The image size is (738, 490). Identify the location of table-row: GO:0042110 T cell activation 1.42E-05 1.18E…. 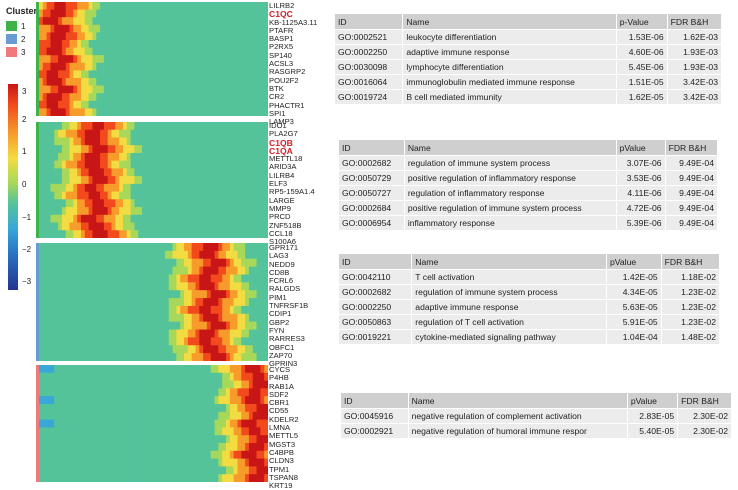
(529, 277).